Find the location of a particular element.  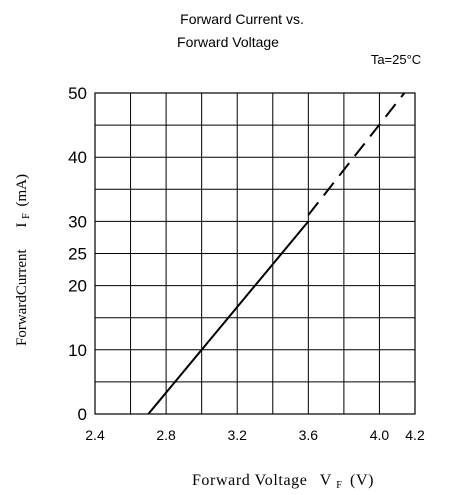

series-line is located at coordinates (228, 317).